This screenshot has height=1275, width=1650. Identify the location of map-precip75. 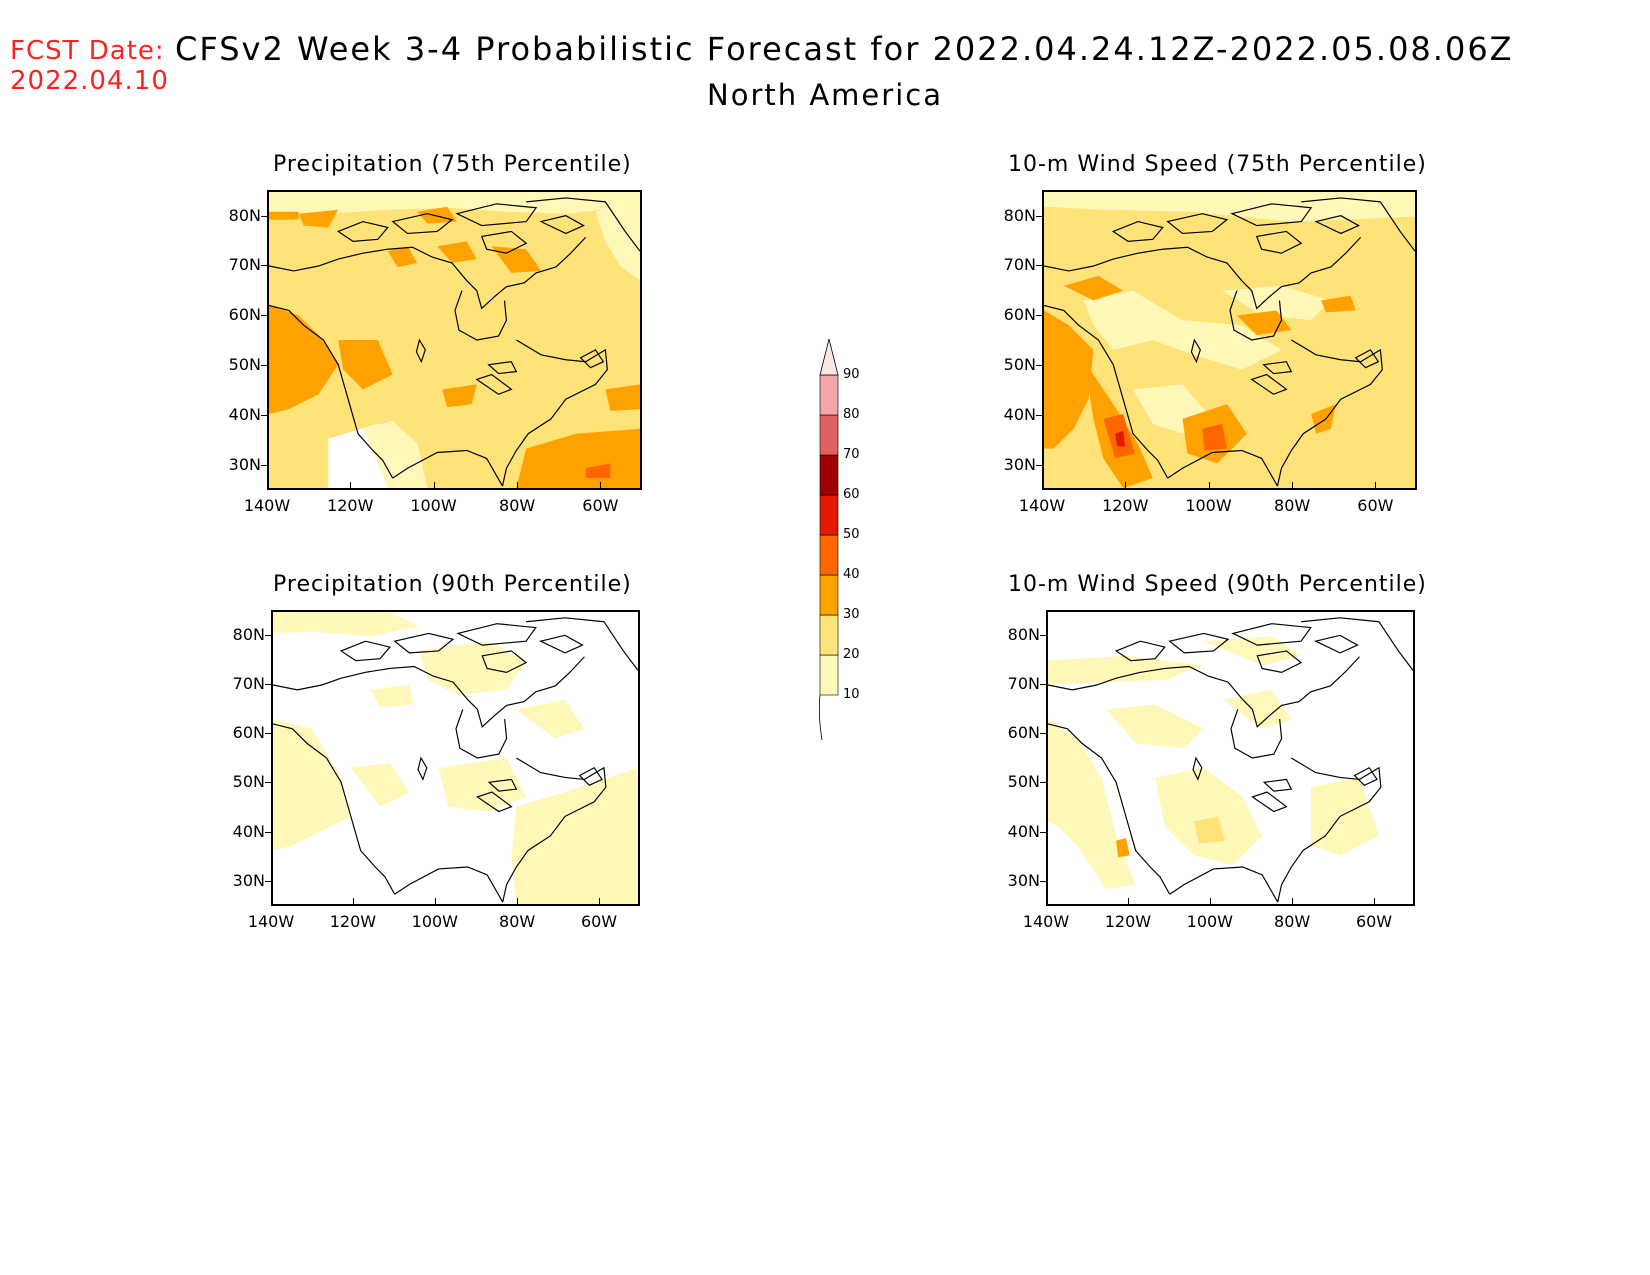
(454, 340).